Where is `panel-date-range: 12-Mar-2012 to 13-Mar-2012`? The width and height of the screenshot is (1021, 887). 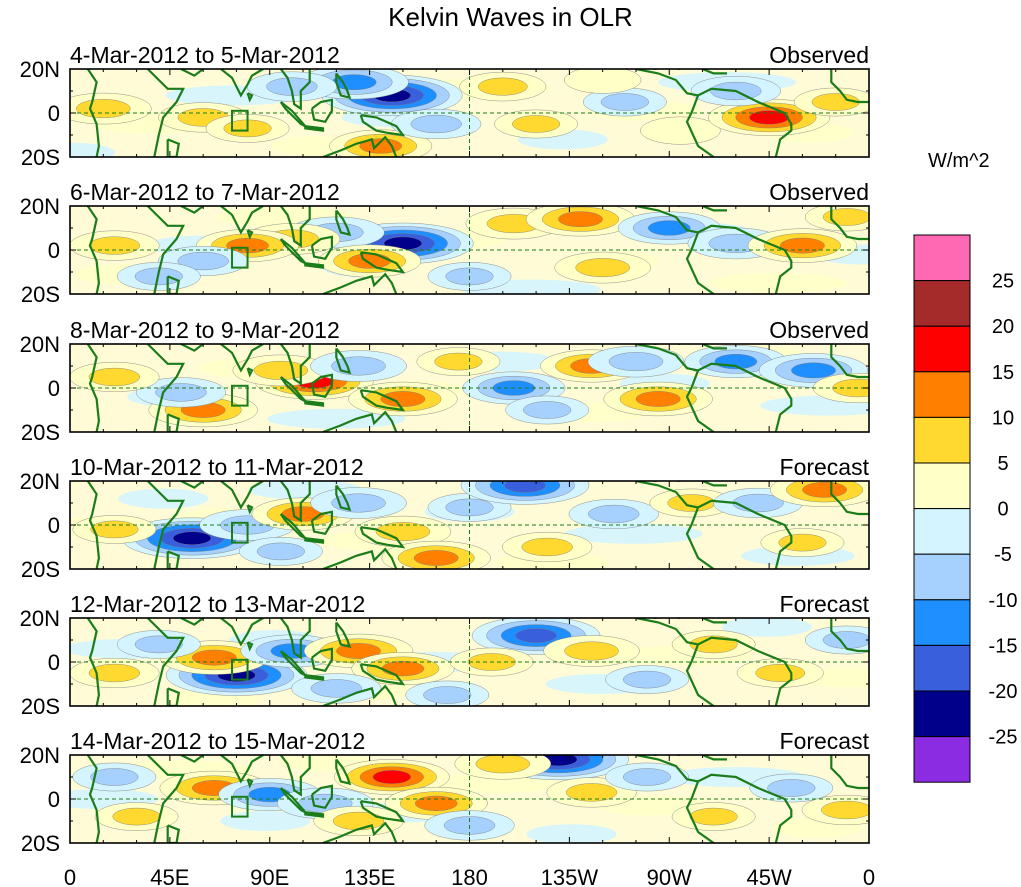 panel-date-range: 12-Mar-2012 to 13-Mar-2012 is located at coordinates (217, 604).